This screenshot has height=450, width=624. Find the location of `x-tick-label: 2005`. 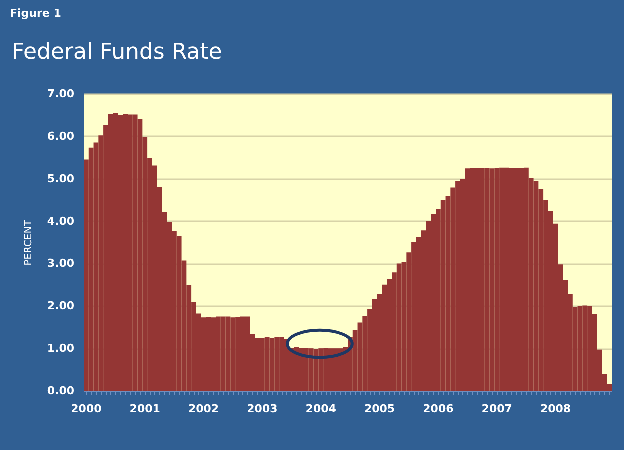

x-tick-label: 2005 is located at coordinates (380, 409).